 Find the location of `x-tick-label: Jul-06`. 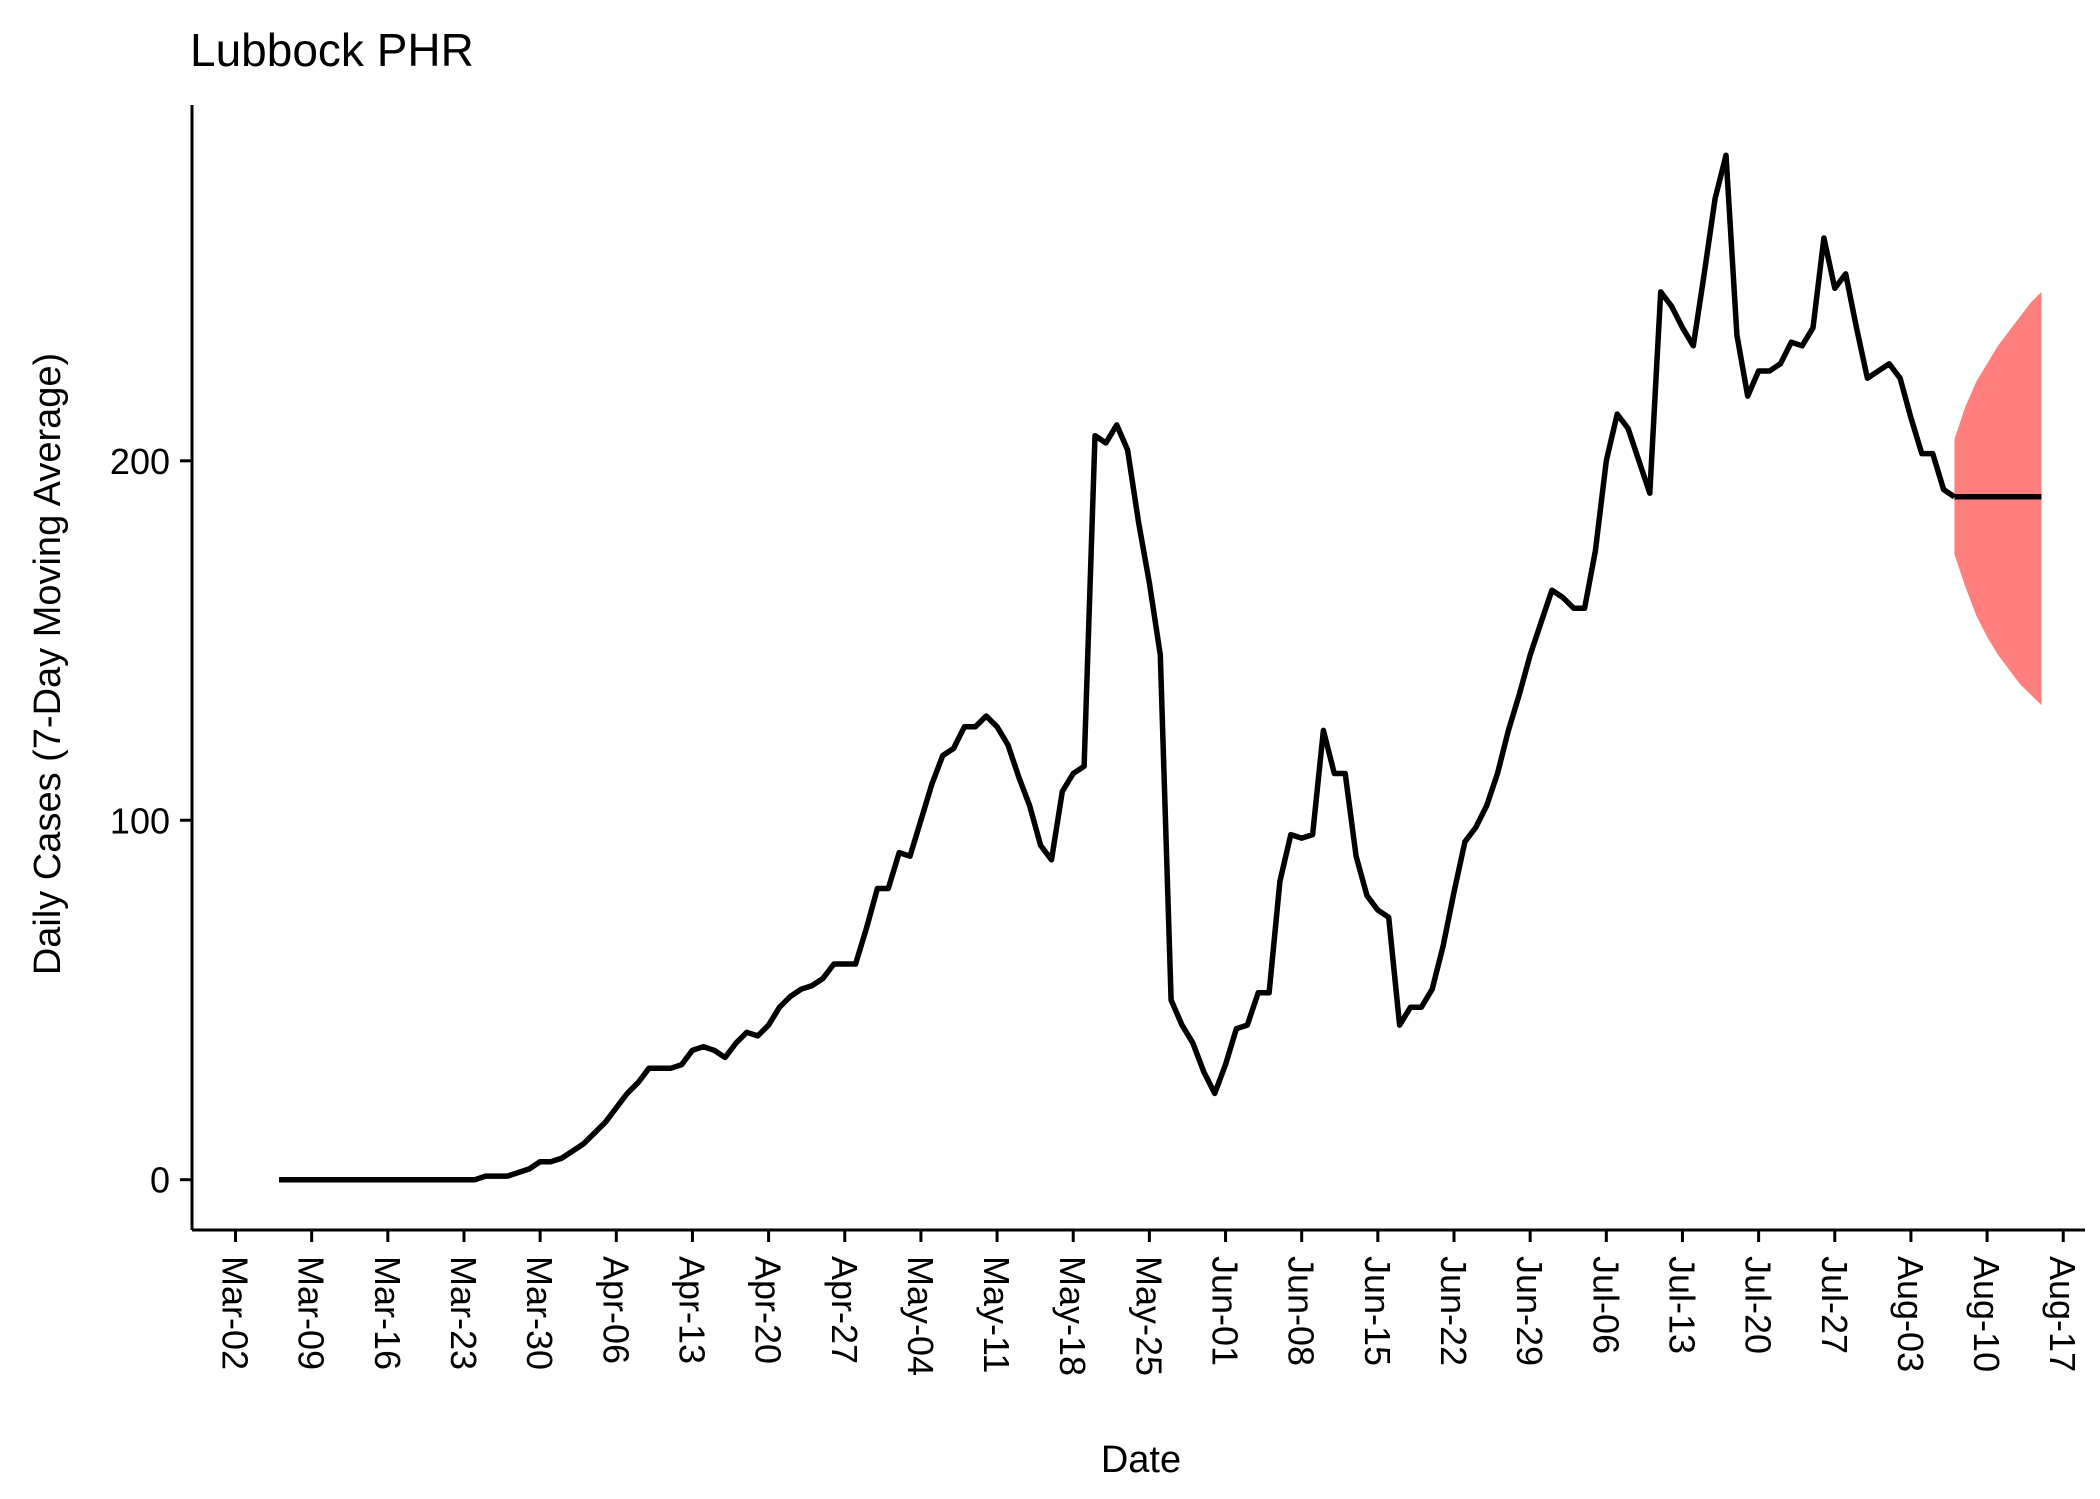

x-tick-label: Jul-06 is located at coordinates (1605, 1305).